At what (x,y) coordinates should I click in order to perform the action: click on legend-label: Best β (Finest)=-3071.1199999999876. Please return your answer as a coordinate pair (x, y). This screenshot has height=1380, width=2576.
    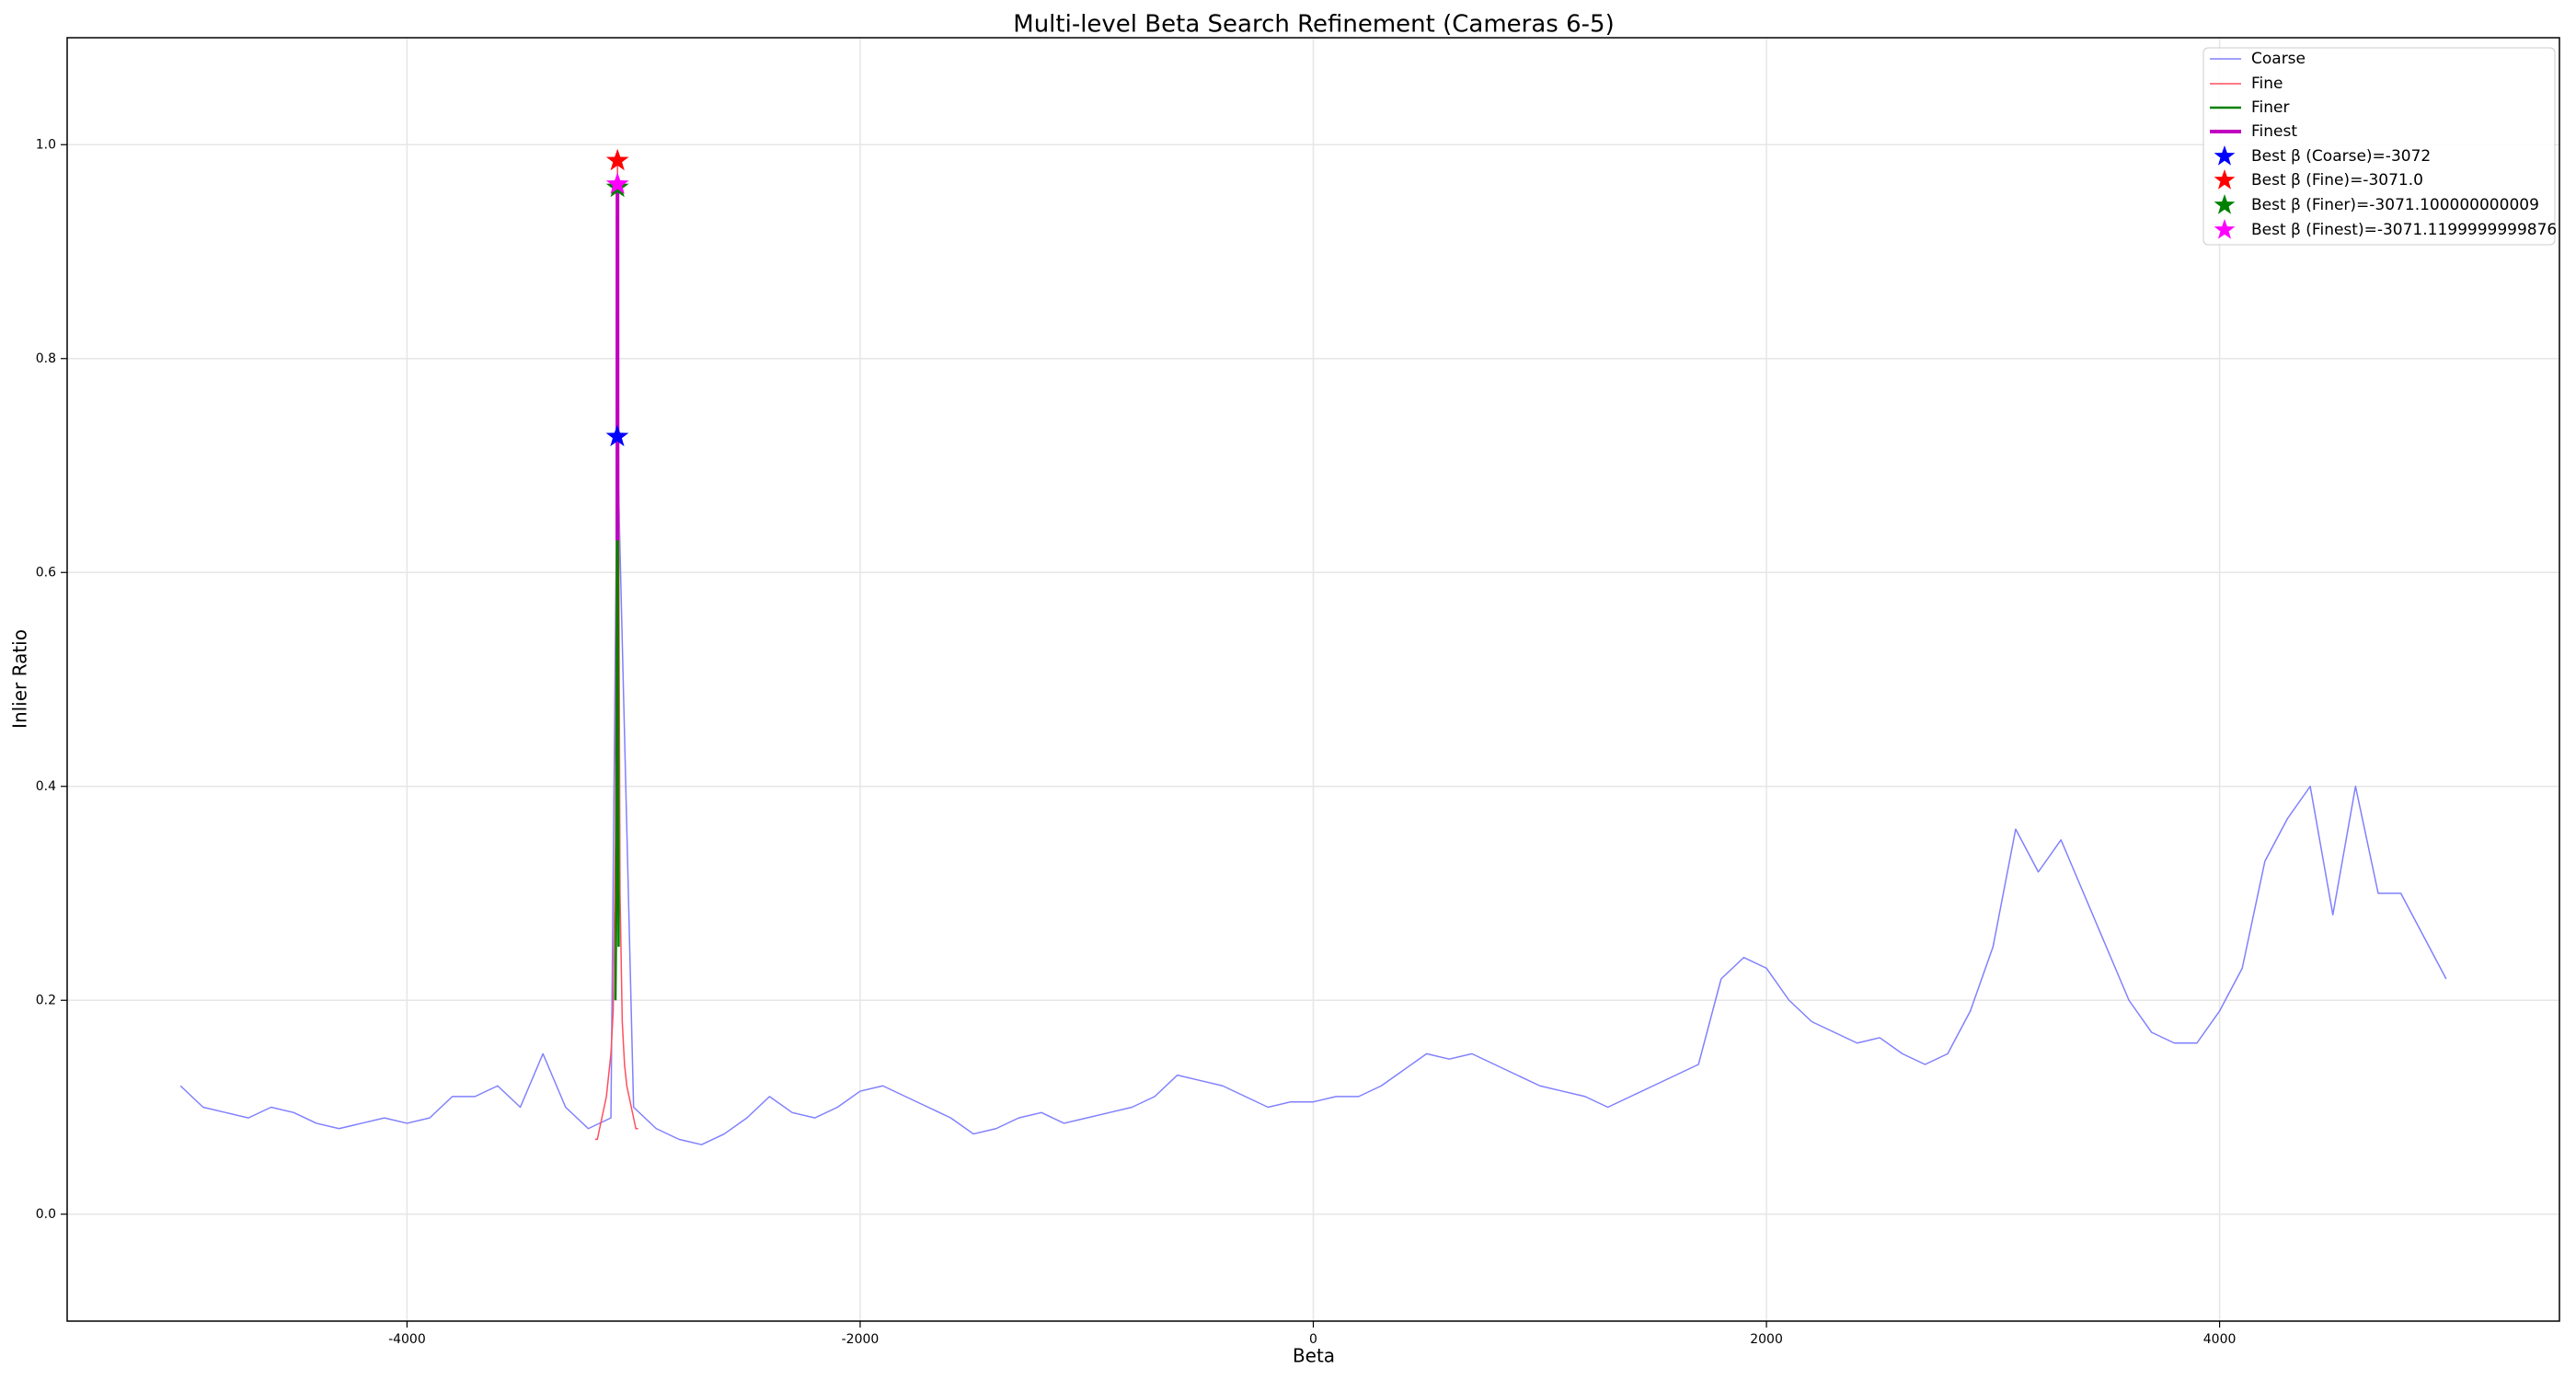
    Looking at the image, I should click on (2404, 230).